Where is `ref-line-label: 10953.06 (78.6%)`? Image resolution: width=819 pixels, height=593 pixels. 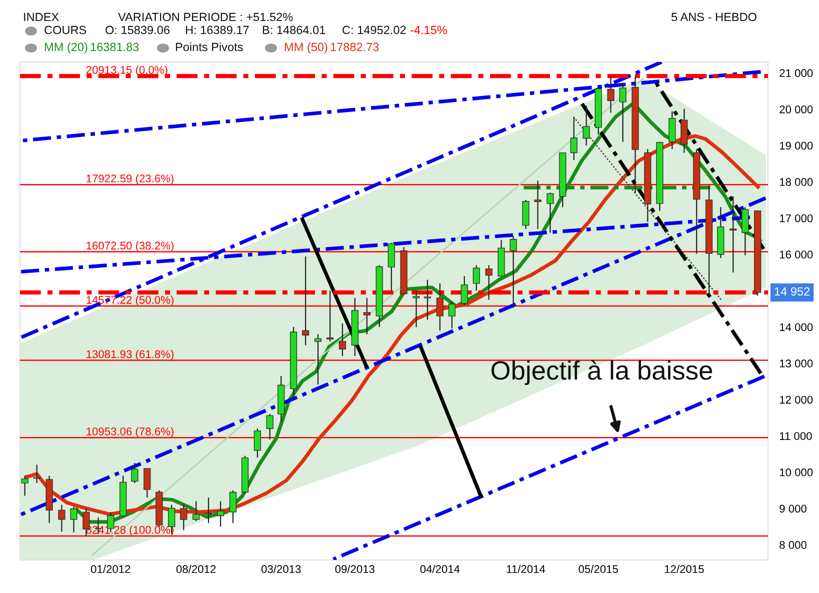 ref-line-label: 10953.06 (78.6%) is located at coordinates (130, 432).